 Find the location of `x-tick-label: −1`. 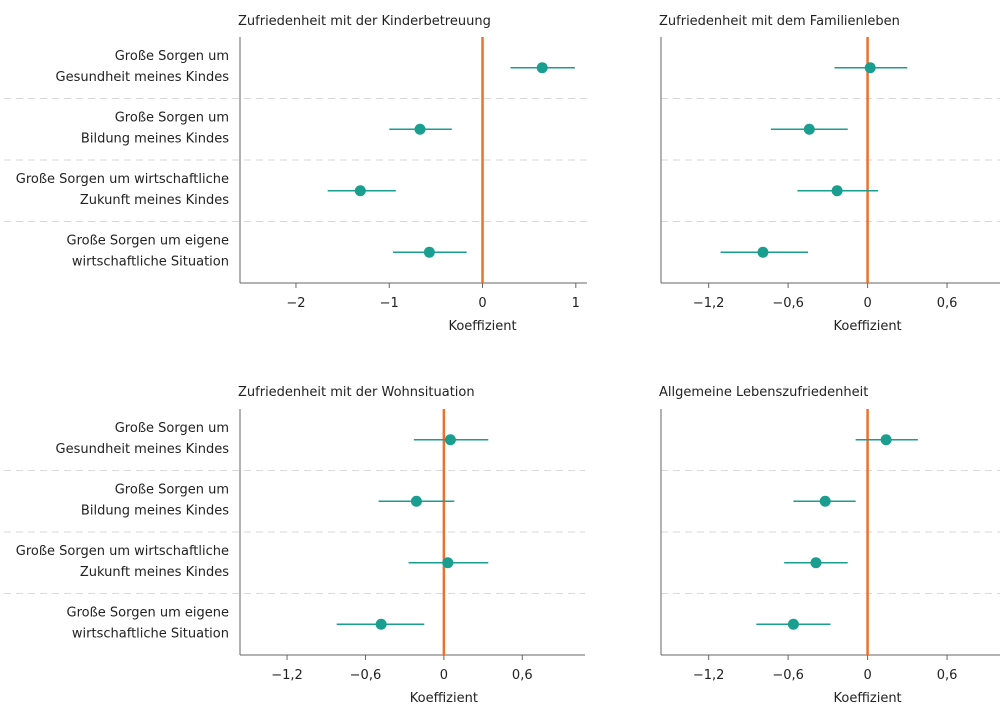

x-tick-label: −1 is located at coordinates (389, 303).